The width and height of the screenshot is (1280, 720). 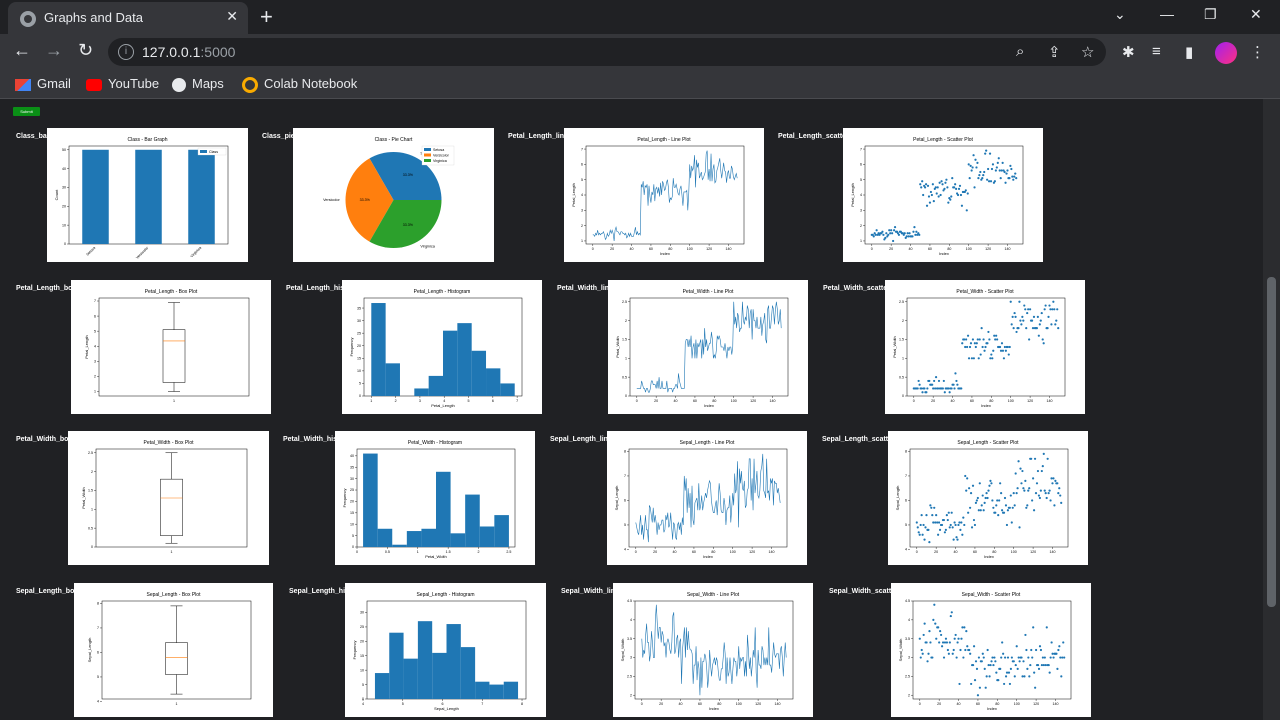 What do you see at coordinates (943, 140) in the screenshot?
I see `plot-title: Petal_Length - Scatter Plot` at bounding box center [943, 140].